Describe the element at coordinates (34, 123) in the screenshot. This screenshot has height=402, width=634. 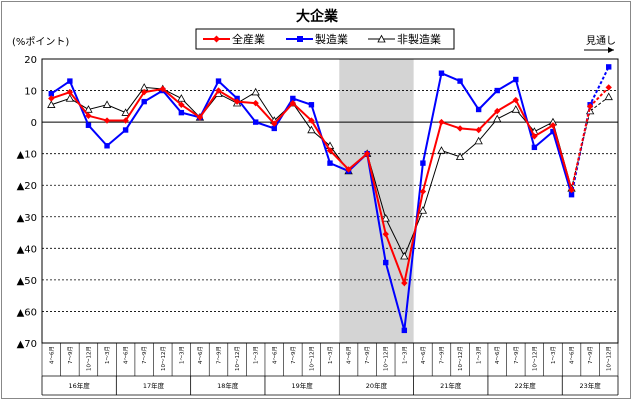
I see `y-tick-label: 0` at that location.